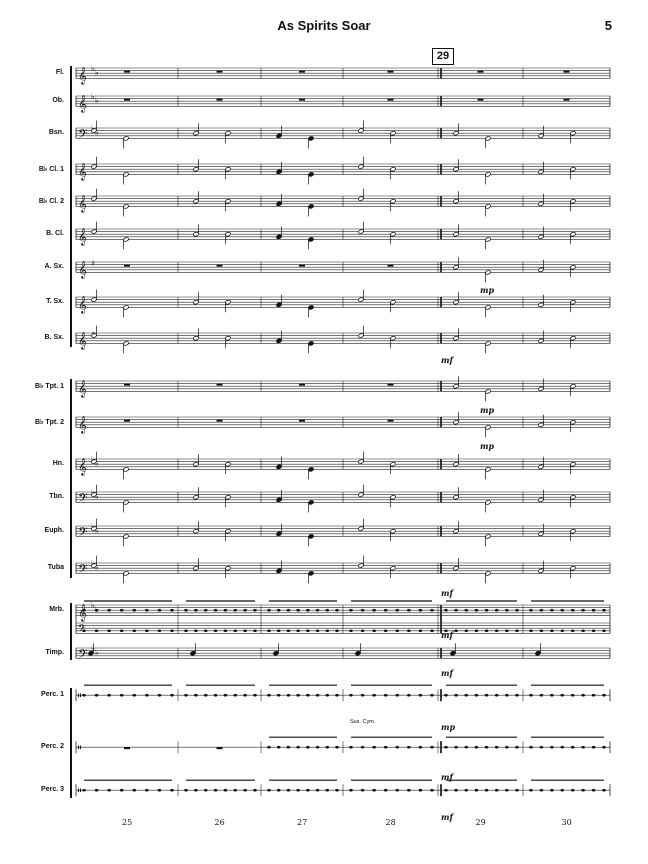 The width and height of the screenshot is (648, 864). What do you see at coordinates (54, 530) in the screenshot?
I see `instrument-label: Euph.` at bounding box center [54, 530].